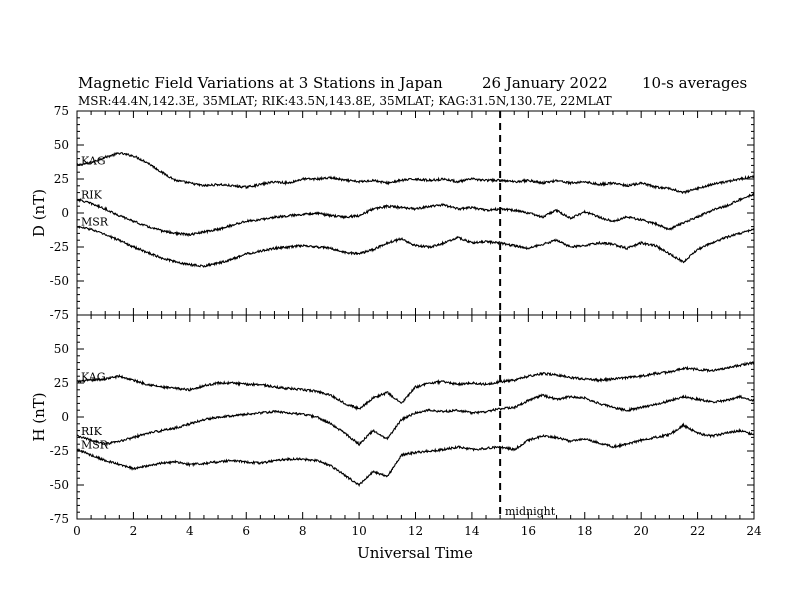 This screenshot has width=792, height=612. Describe the element at coordinates (545, 83) in the screenshot. I see `chart-date: 26 January 2022` at that location.